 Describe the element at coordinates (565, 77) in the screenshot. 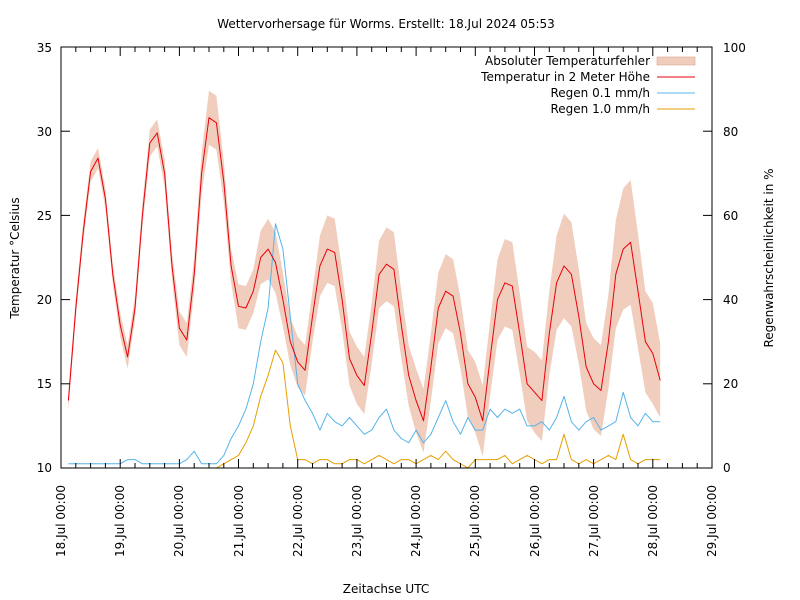

I see `legend-label: Temperatur in 2 Meter Höhe` at that location.